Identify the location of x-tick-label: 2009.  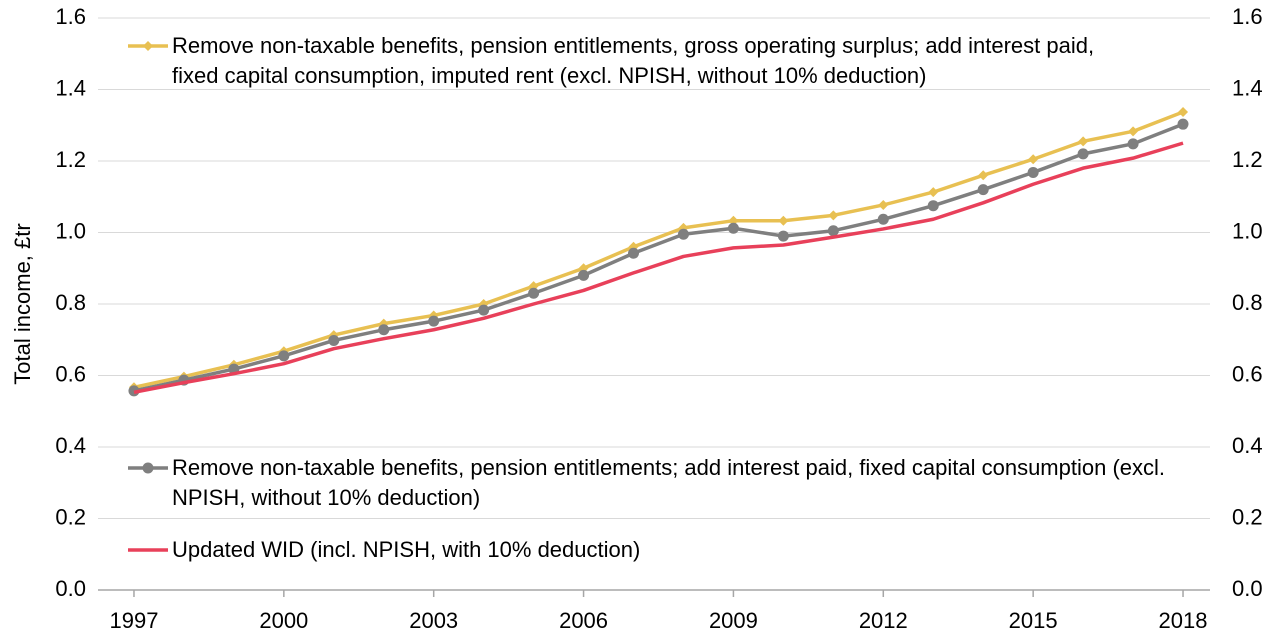
(733, 620).